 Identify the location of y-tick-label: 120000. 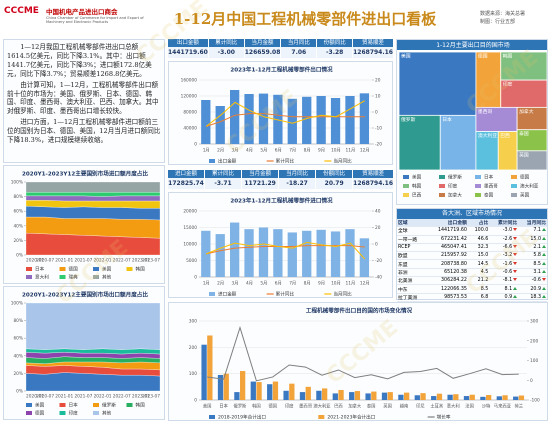
(189, 97).